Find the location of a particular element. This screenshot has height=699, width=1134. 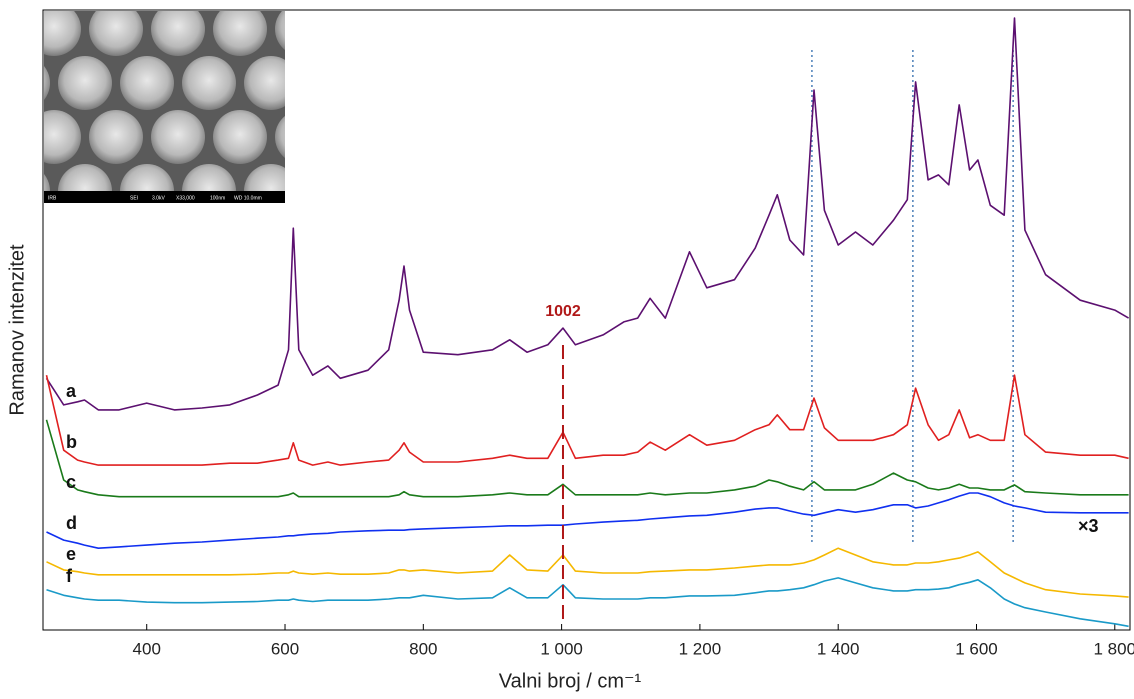

y-axis-label: Ramanov intenzitet is located at coordinates (17, 330).